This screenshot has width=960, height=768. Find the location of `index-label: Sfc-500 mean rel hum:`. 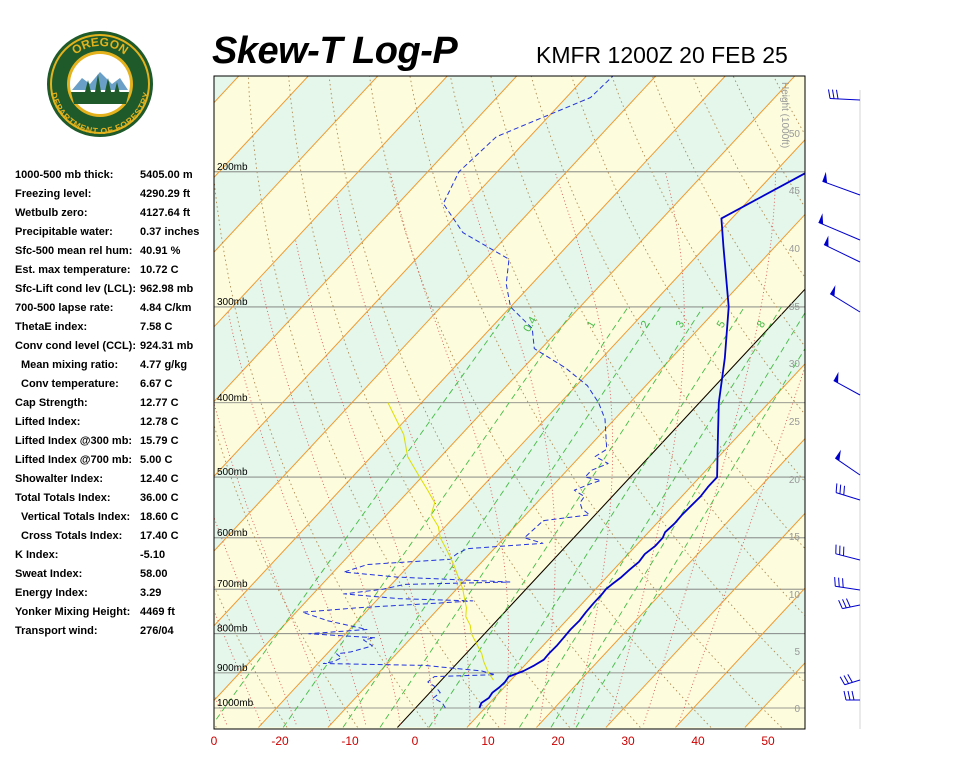

index-label: Sfc-500 mean rel hum: is located at coordinates (74, 251).